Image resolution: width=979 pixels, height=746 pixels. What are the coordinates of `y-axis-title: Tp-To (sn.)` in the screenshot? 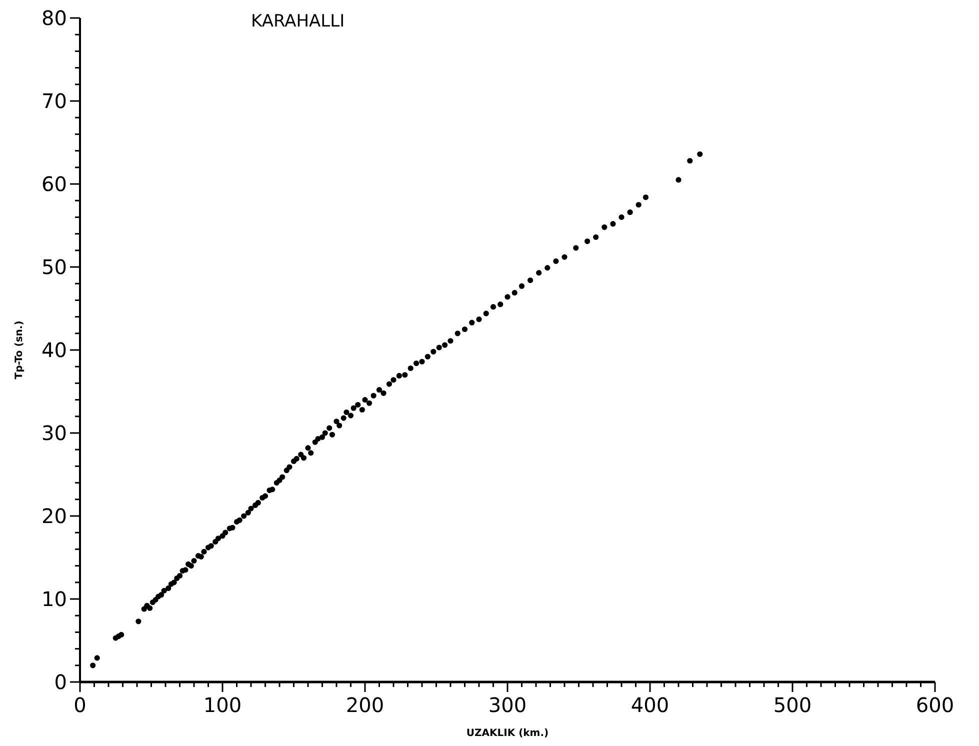 It's located at (19, 350).